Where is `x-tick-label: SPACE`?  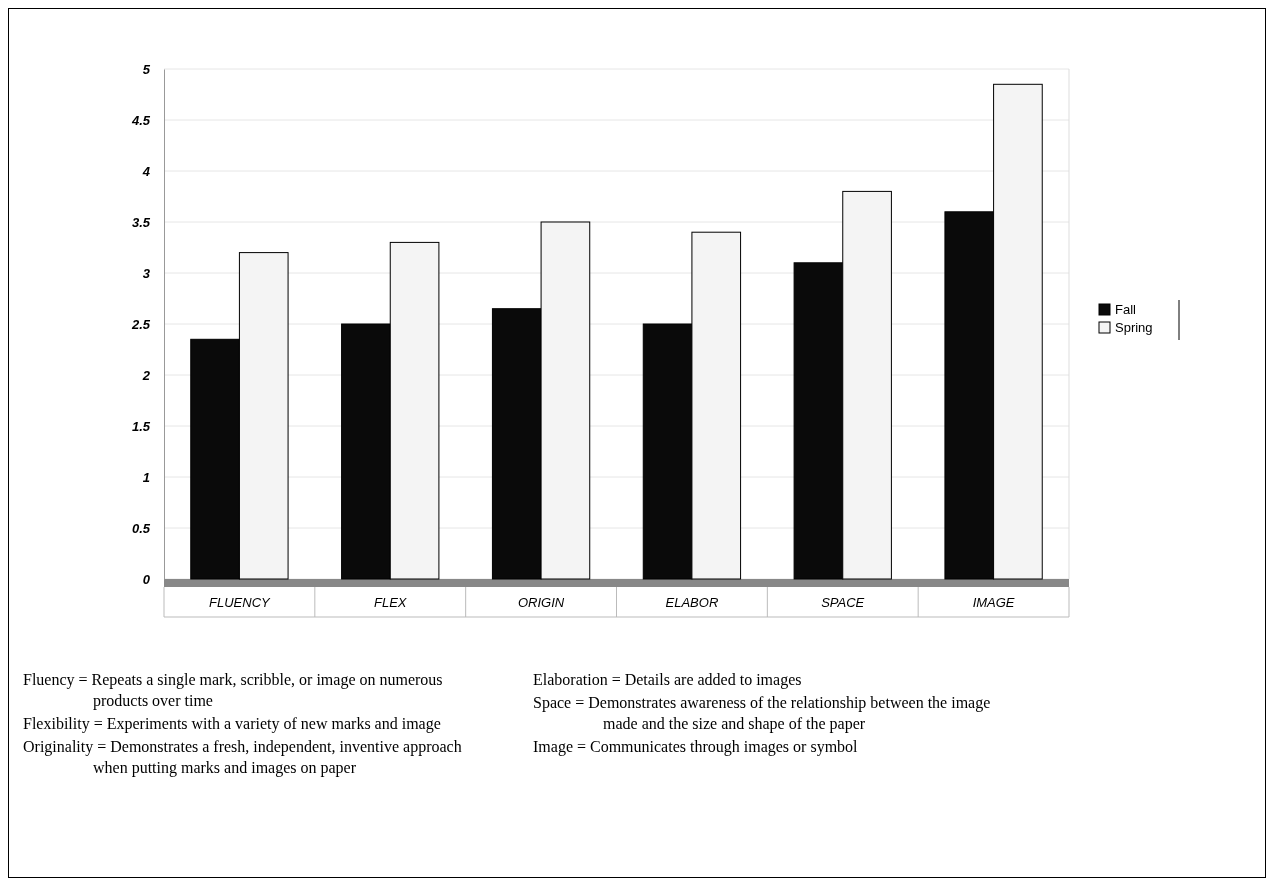 x-tick-label: SPACE is located at coordinates (843, 602).